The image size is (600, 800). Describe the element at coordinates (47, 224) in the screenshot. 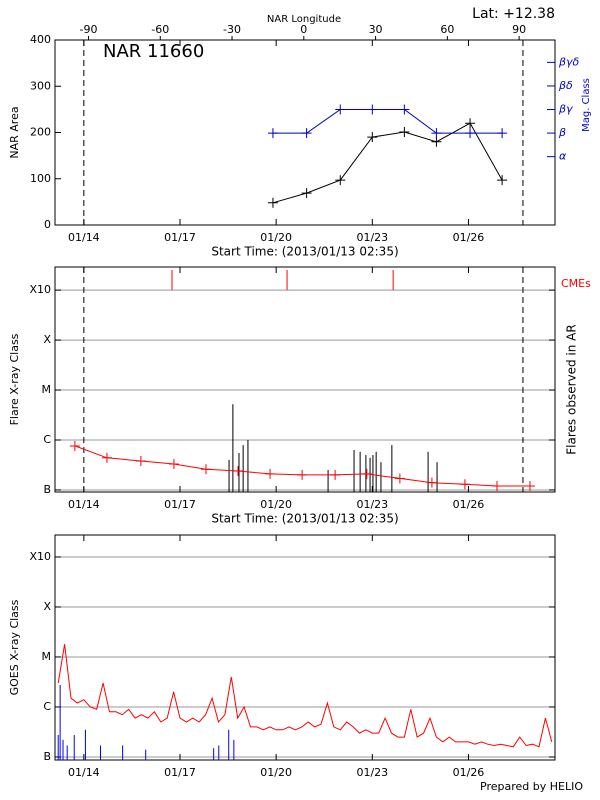

I see `y-tick-label: 0` at that location.